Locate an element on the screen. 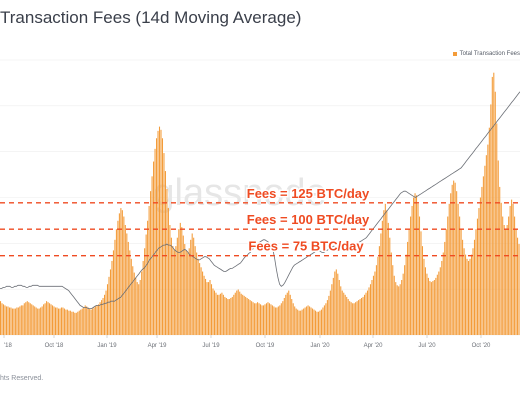  chart-title: Transaction Fees (14d Moving Average) is located at coordinates (151, 17).